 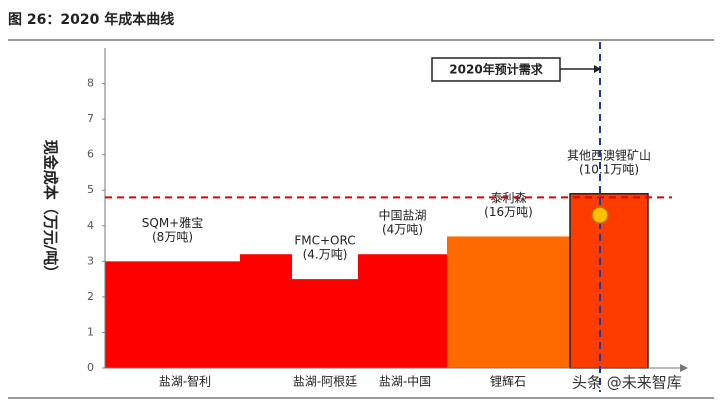 I want to click on y-tick-label: 6, so click(x=90, y=154).